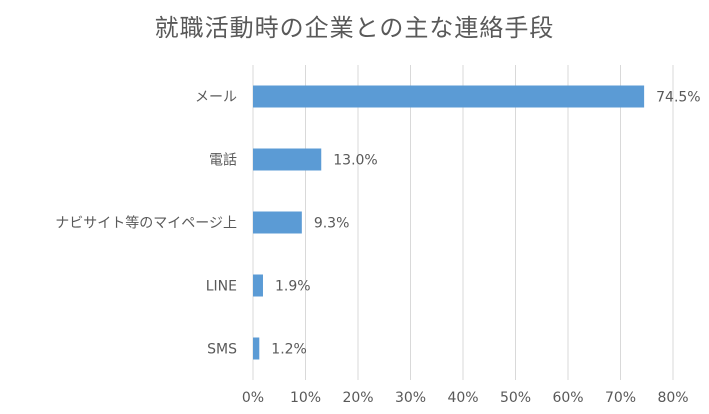 The image size is (709, 414). What do you see at coordinates (355, 161) in the screenshot?
I see `data-label: 13.0%` at bounding box center [355, 161].